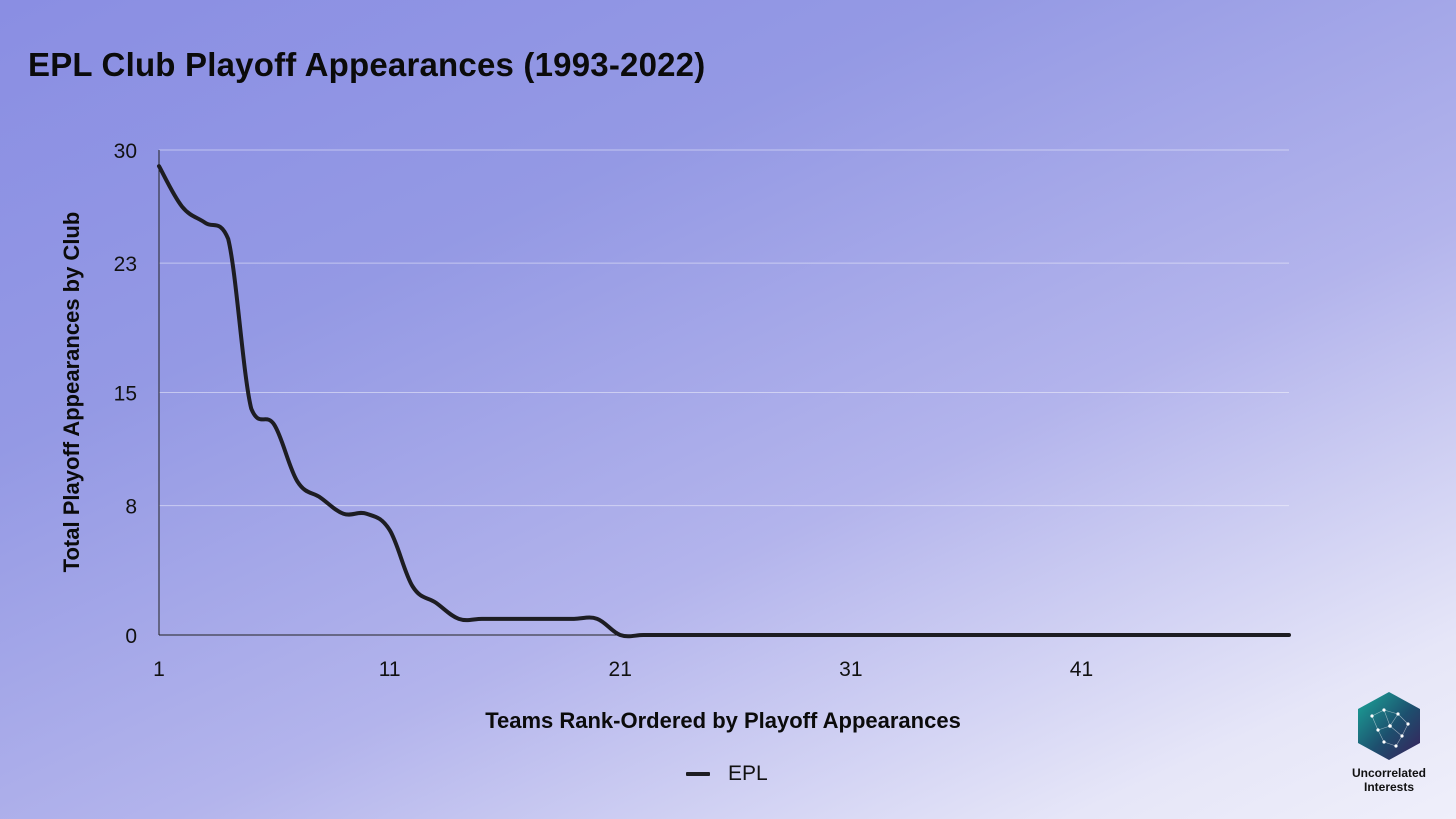 This screenshot has width=1456, height=819. Describe the element at coordinates (698, 774) in the screenshot. I see `legend-swatch-epl` at that location.